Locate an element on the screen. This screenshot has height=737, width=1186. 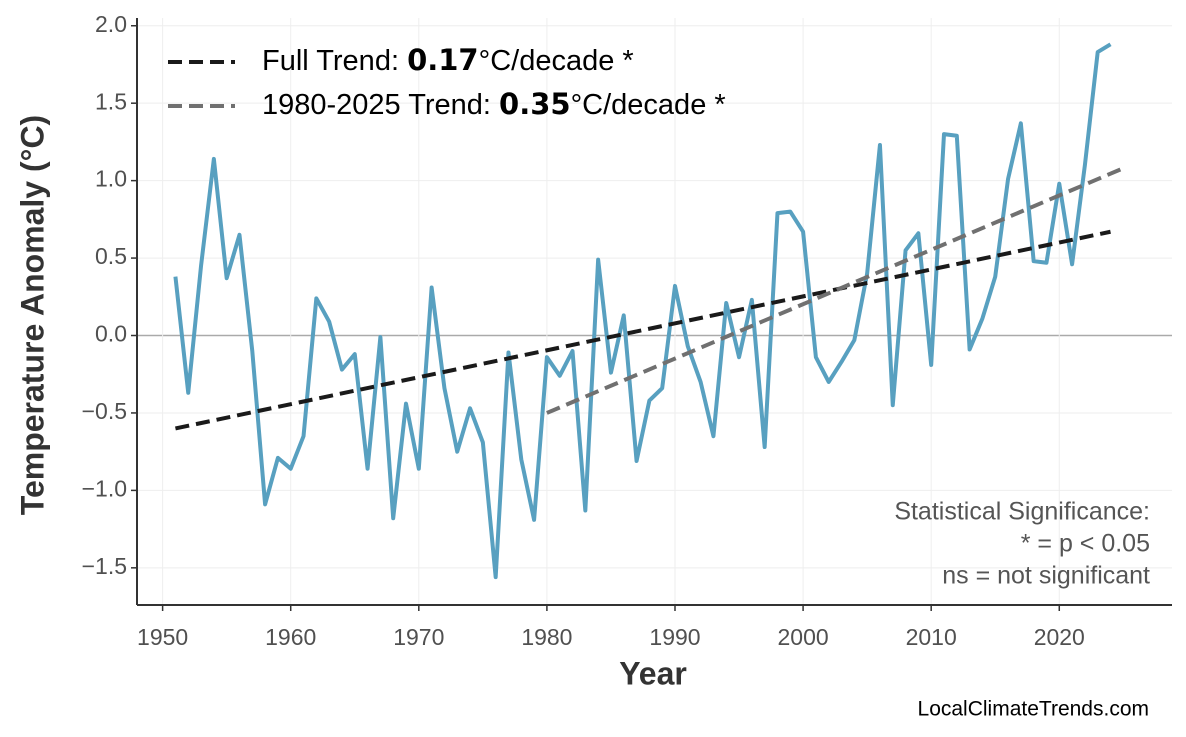
x-tick-label: 1950 is located at coordinates (162, 637).